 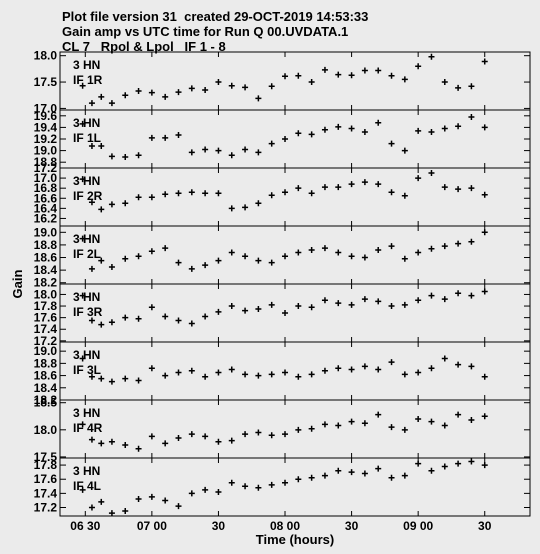 What do you see at coordinates (144, 46) in the screenshot?
I see `plot-header-line3: CL 7 Rpol & Lpol IF 1 - 8` at bounding box center [144, 46].